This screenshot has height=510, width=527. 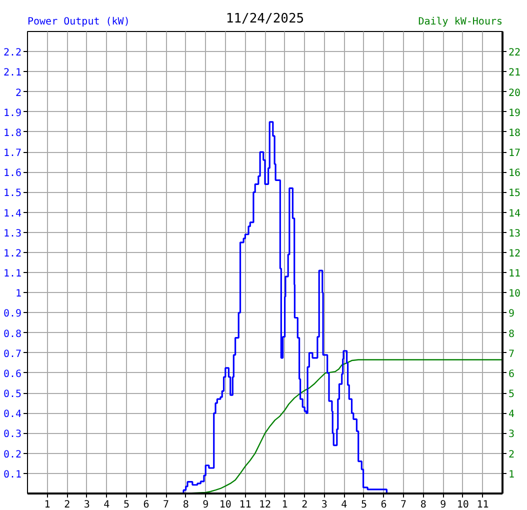 I want to click on y-tick-label: 0.7, so click(x=12, y=354).